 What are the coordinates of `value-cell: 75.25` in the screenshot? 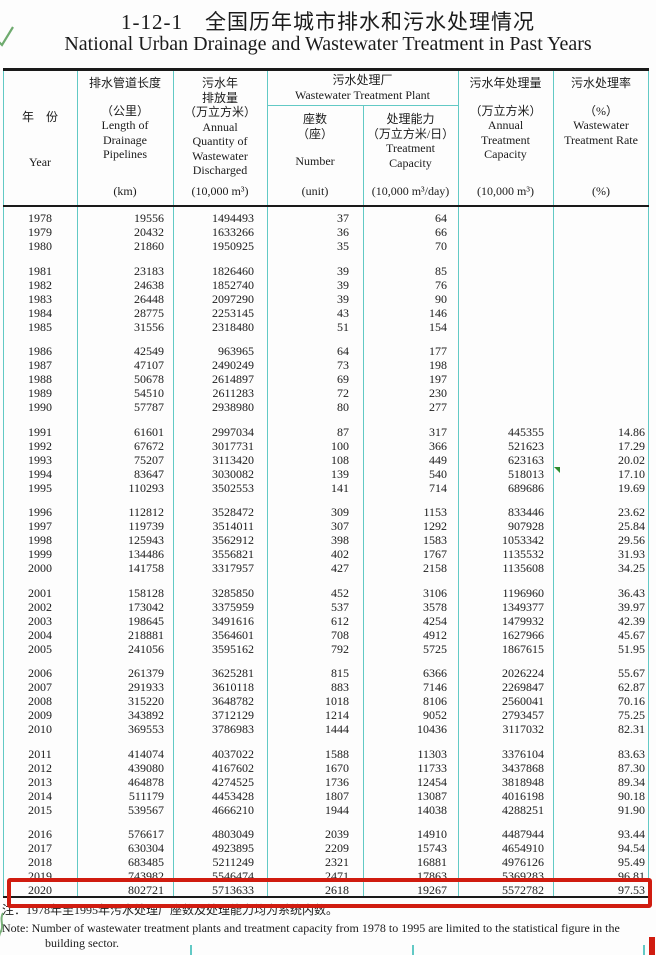 It's located at (631, 715).